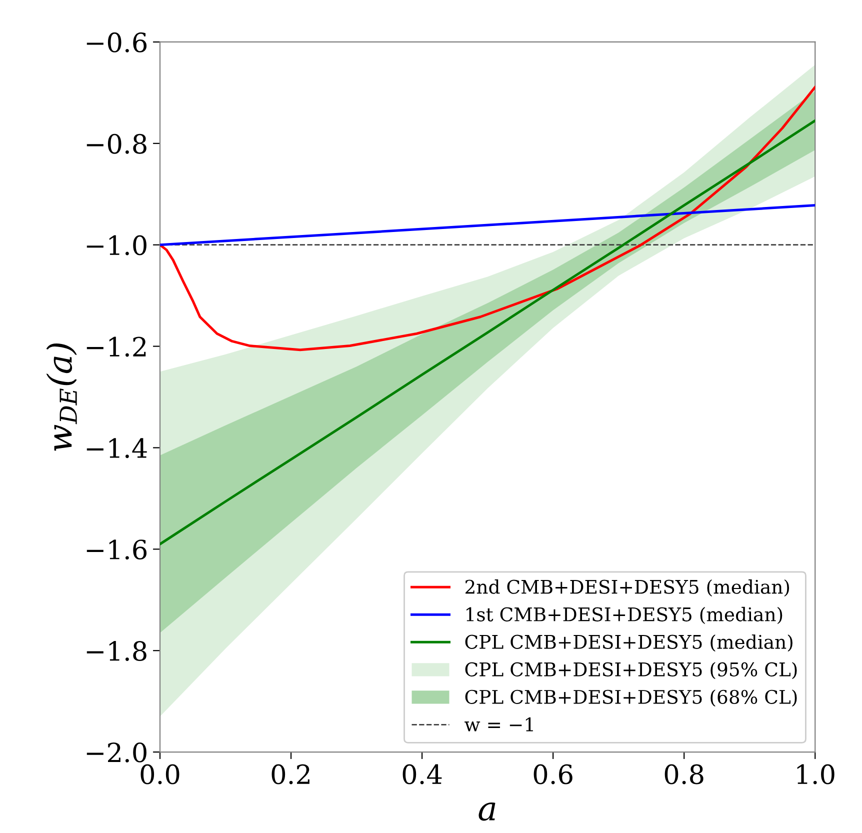 The image size is (862, 833). I want to click on y-tick-label: −0.6, so click(116, 42).